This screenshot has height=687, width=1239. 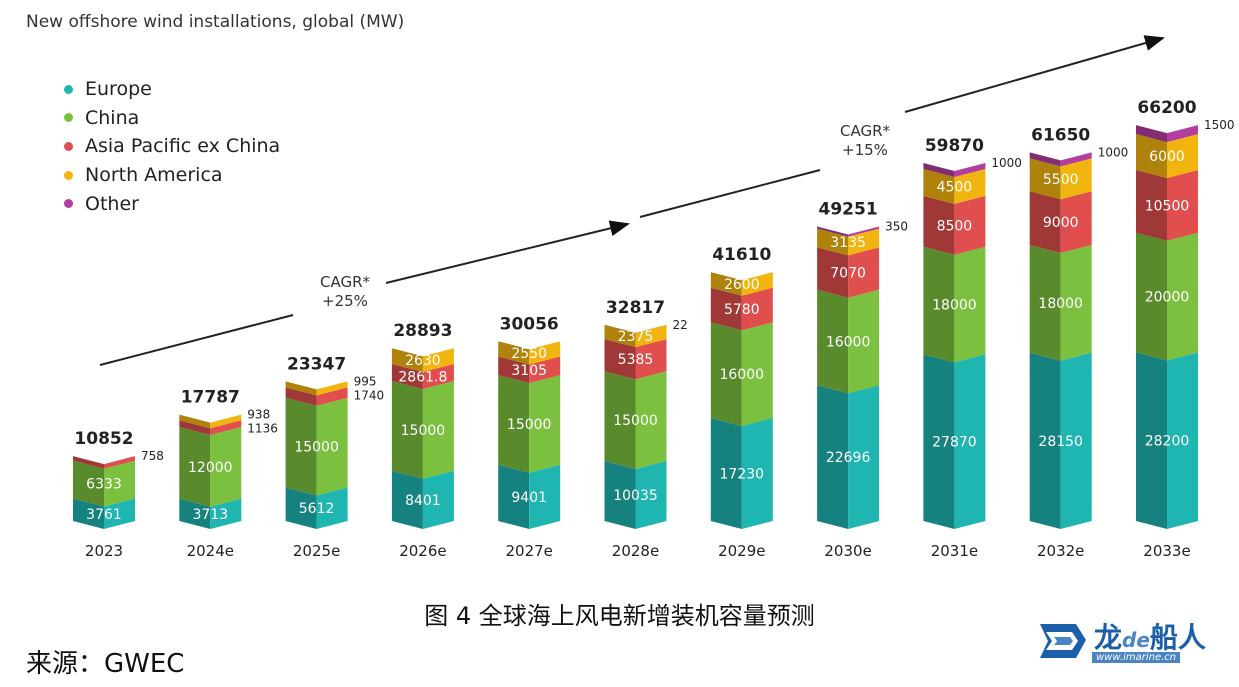 I want to click on logo-wordmark: 龙de船人, so click(x=1150, y=636).